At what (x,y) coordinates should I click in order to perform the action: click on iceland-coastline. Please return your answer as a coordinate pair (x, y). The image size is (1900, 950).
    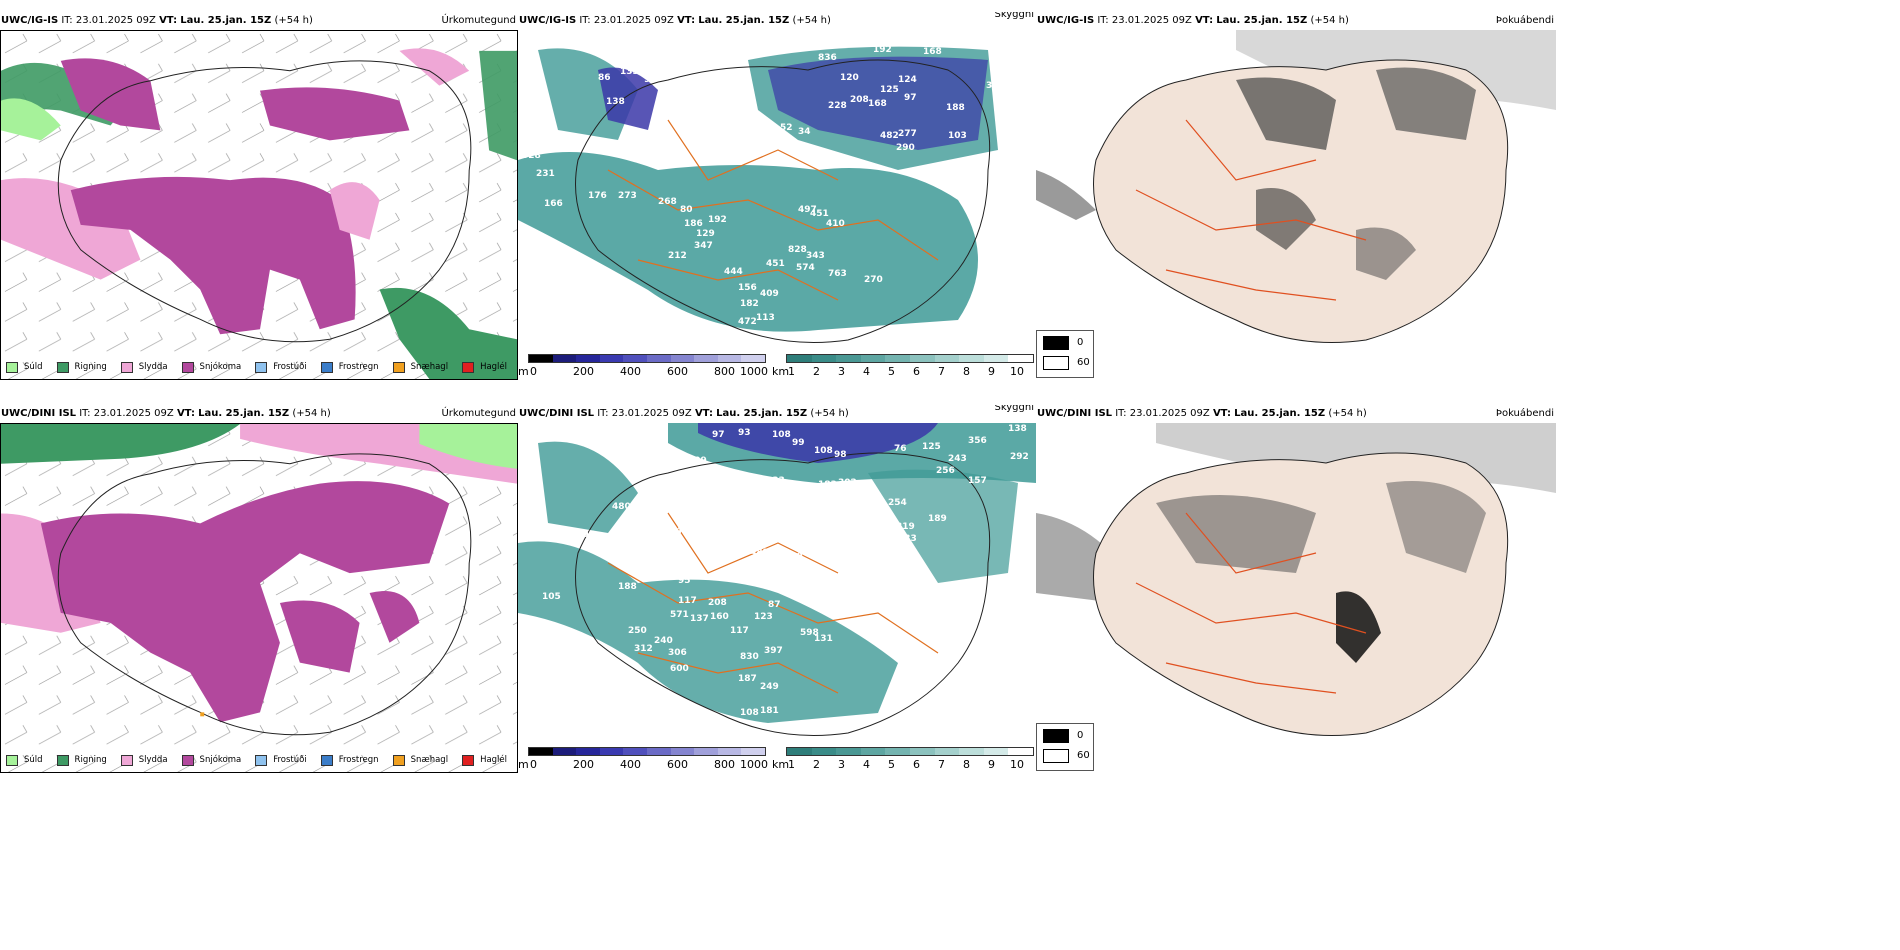
    Looking at the image, I should click on (264, 201).